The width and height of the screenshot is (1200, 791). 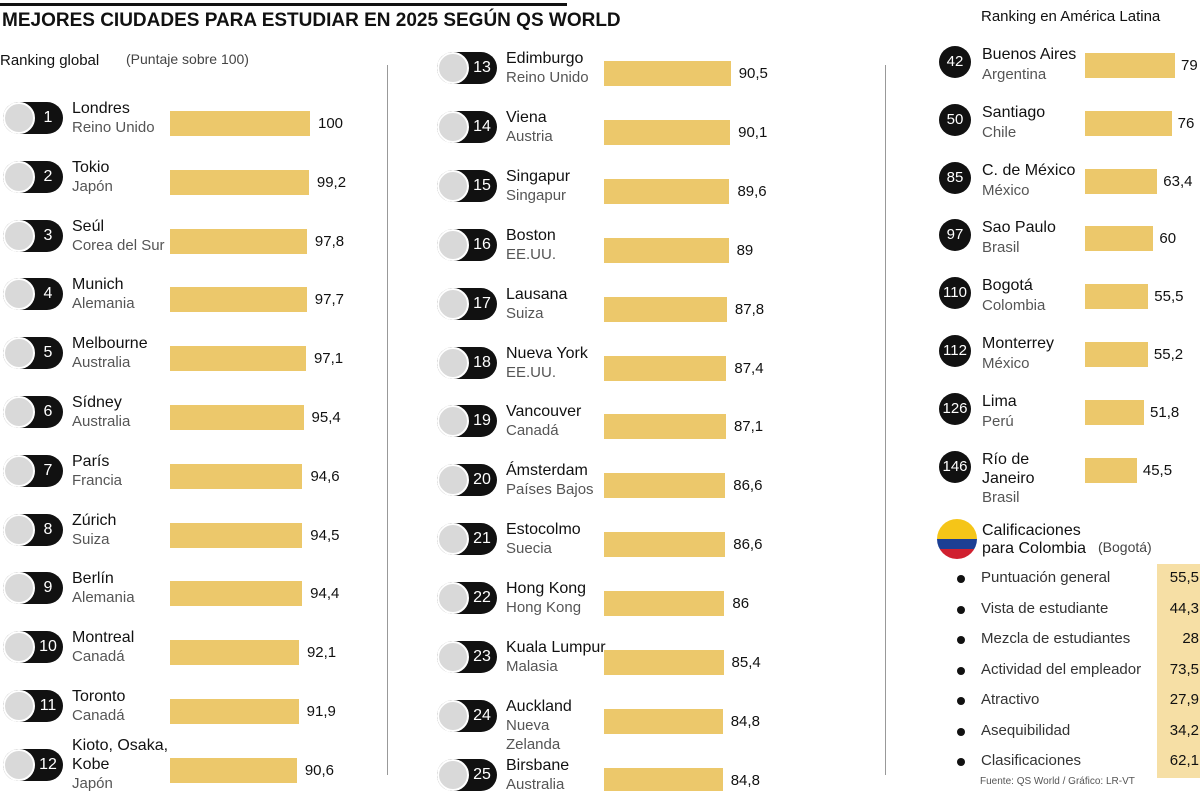 I want to click on value-label: 85,4, so click(x=746, y=662).